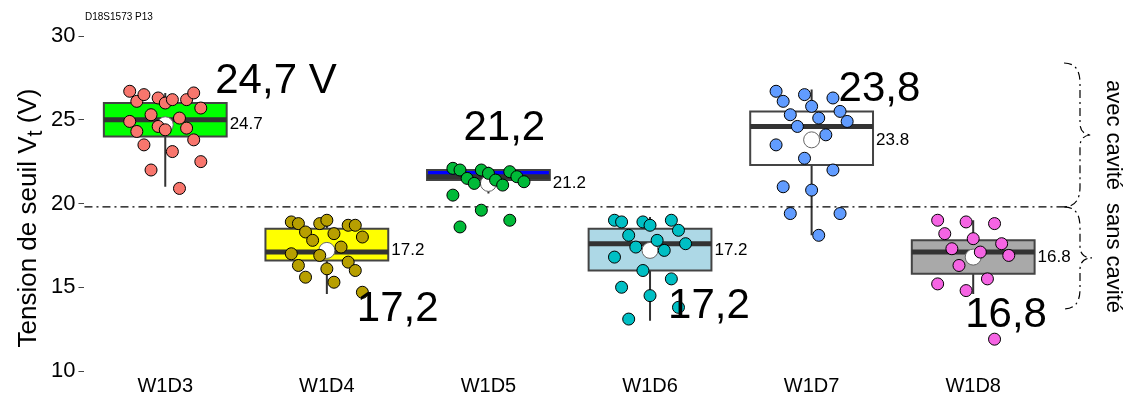 This screenshot has height=409, width=1137. I want to click on x-tick-label: W1D6, so click(650, 384).